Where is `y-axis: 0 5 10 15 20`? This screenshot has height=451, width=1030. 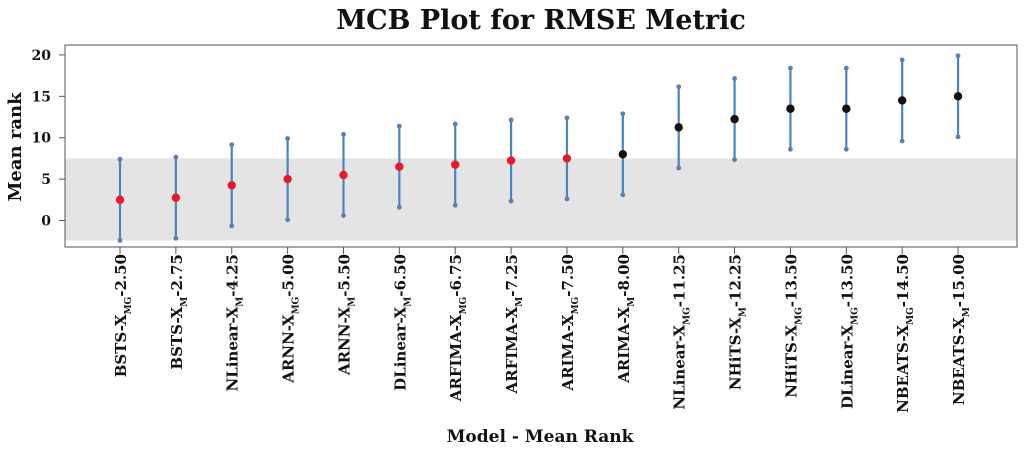 y-axis: 0 5 10 15 20 is located at coordinates (48, 139).